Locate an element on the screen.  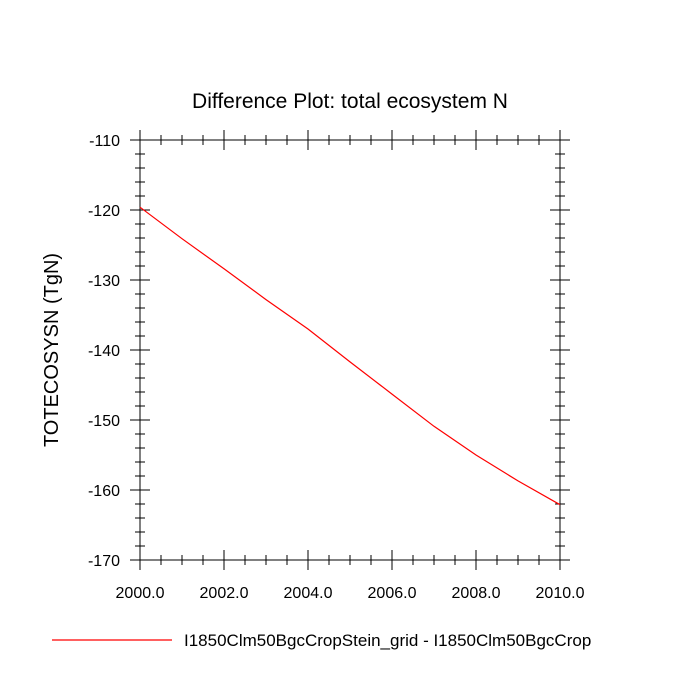
x-tick-label: 2004.0 is located at coordinates (308, 593).